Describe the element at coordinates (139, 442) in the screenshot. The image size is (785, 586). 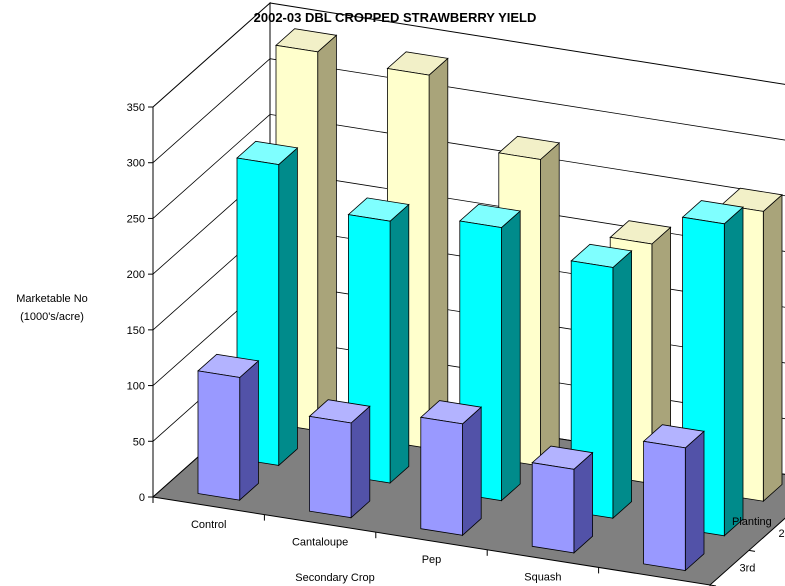
I see `y-tick-label: 50` at that location.